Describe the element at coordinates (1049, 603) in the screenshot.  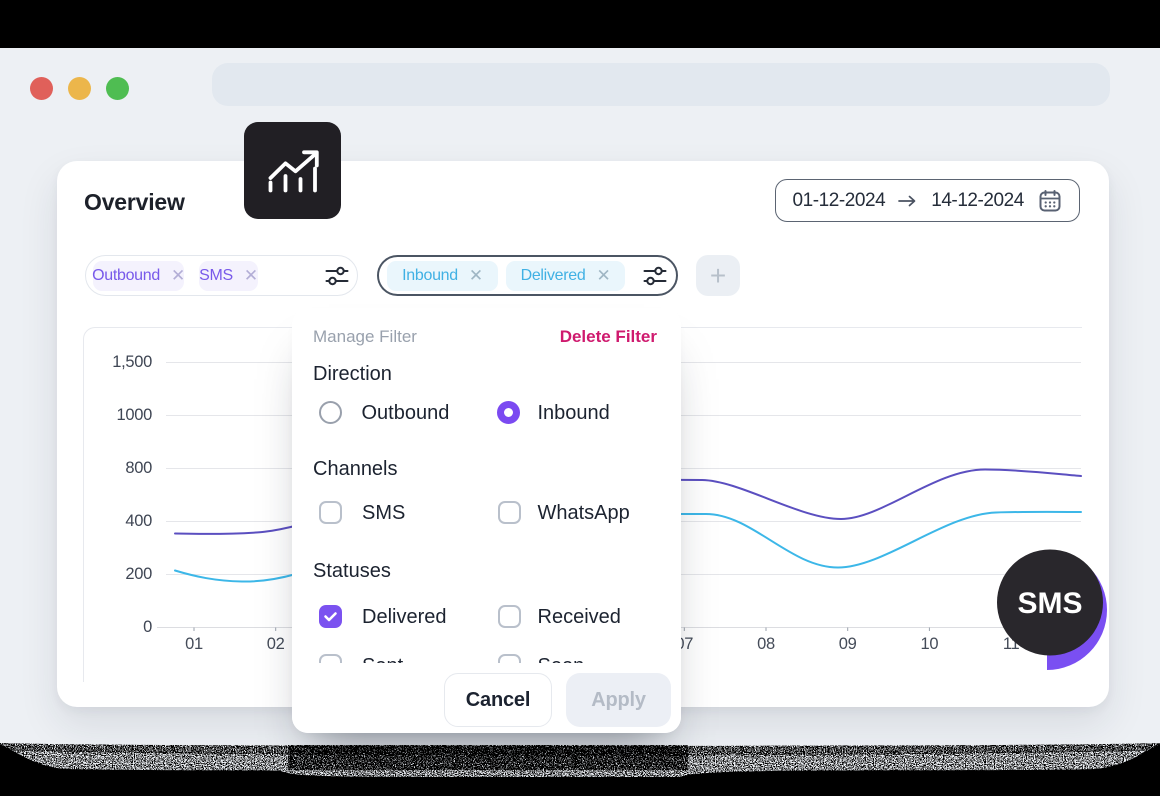
I see `svg-text: SMS` at that location.